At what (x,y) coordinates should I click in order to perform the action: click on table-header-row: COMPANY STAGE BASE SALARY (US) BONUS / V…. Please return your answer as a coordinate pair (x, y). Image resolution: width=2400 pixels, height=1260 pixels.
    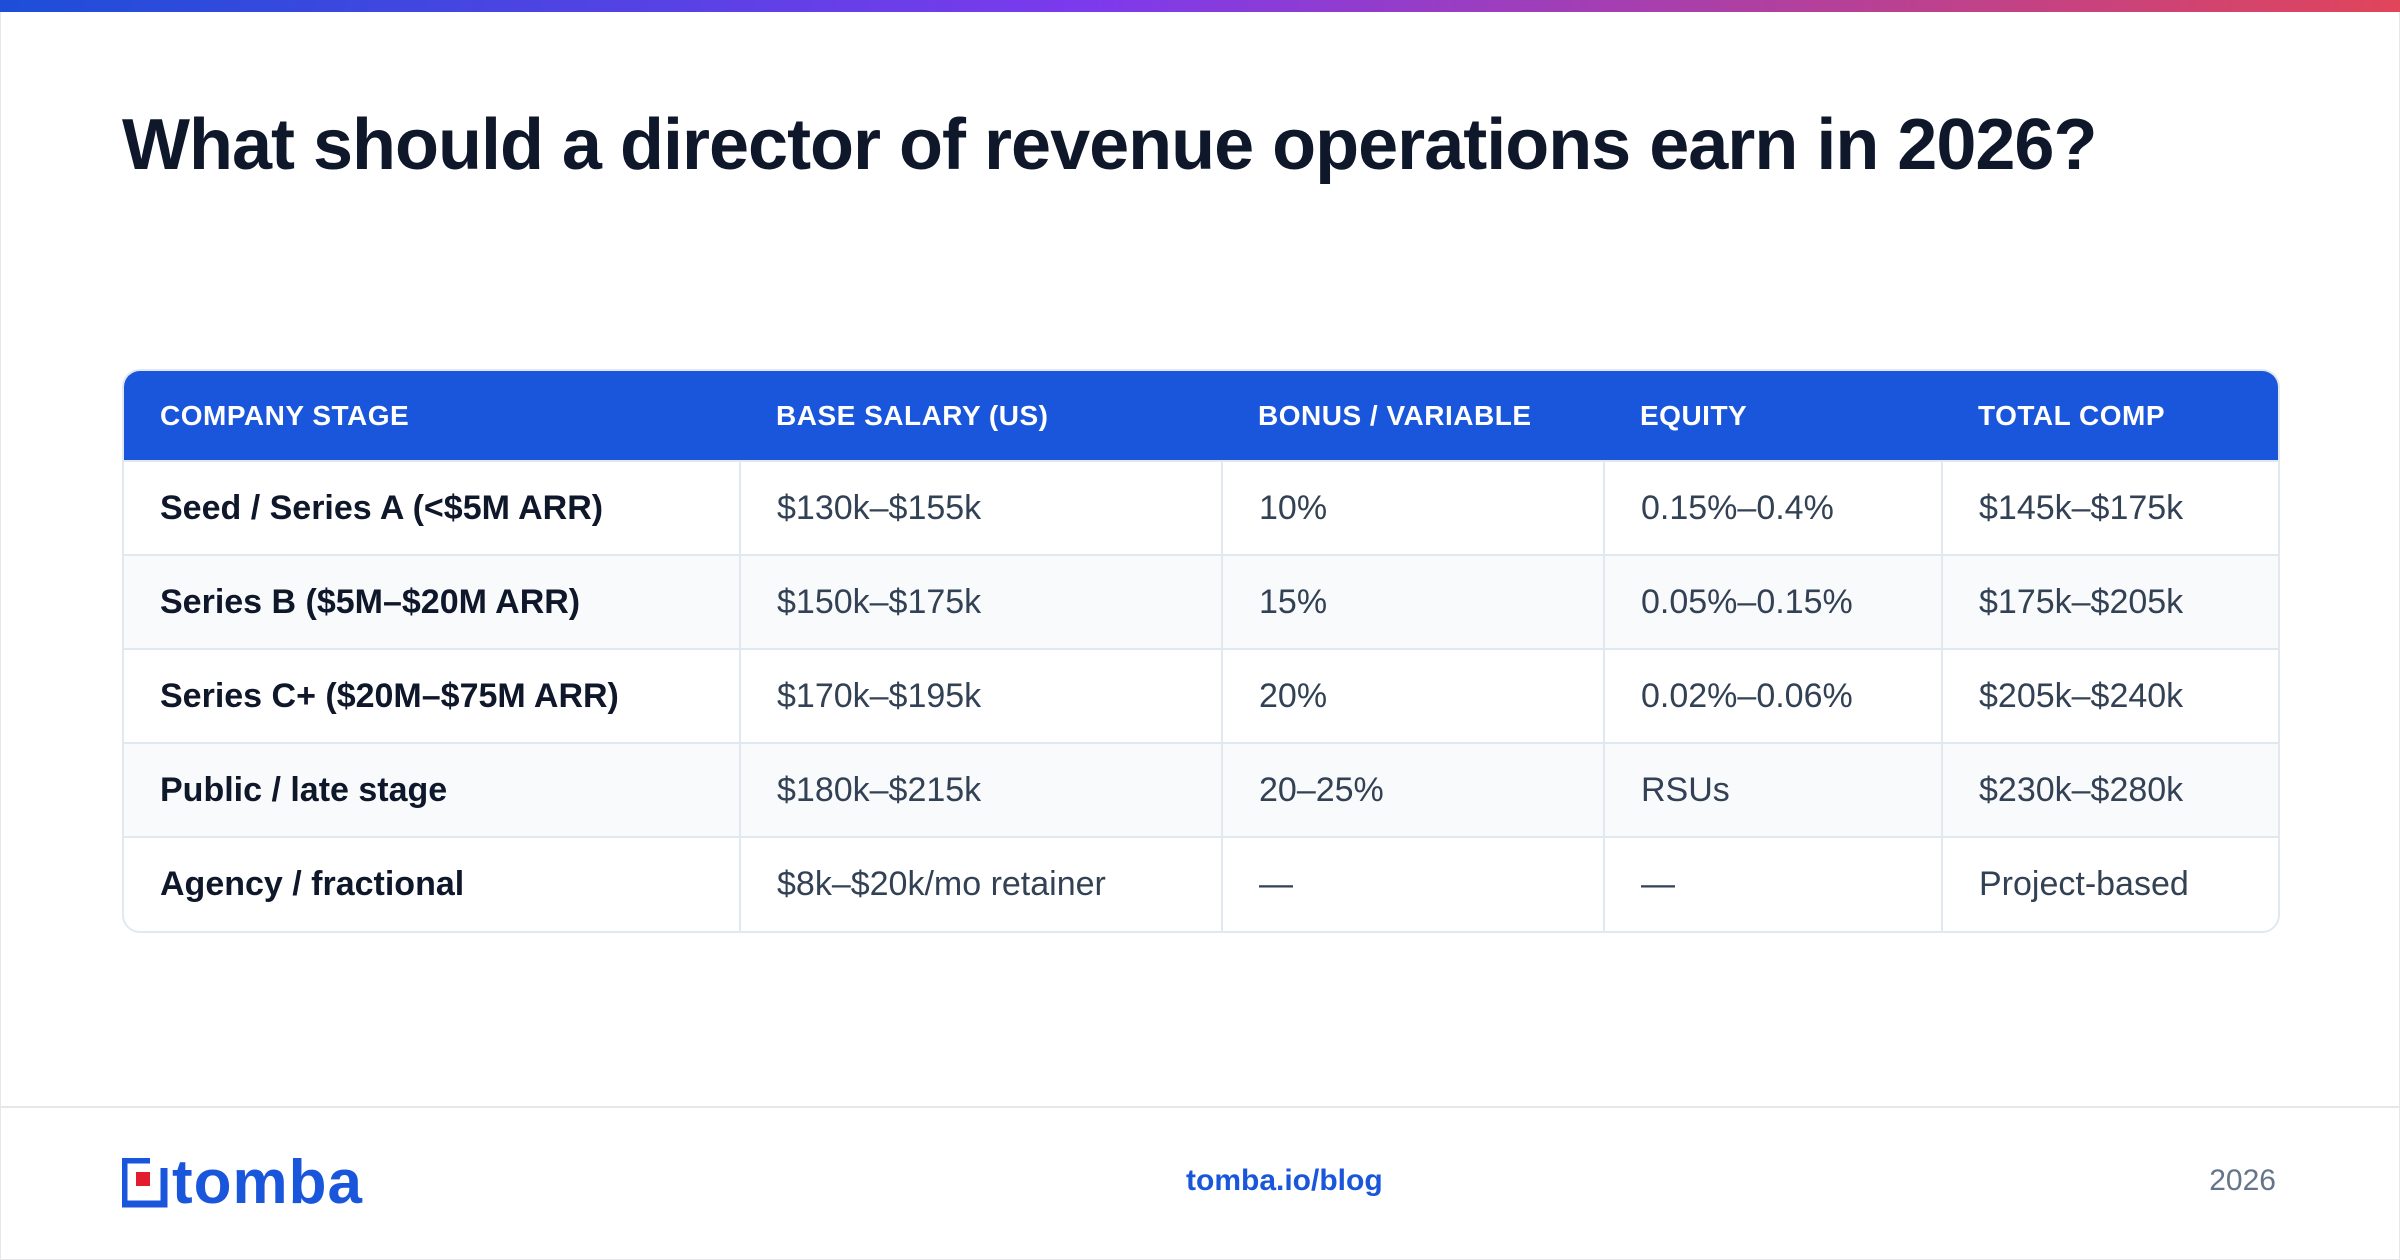
    Looking at the image, I should click on (1201, 416).